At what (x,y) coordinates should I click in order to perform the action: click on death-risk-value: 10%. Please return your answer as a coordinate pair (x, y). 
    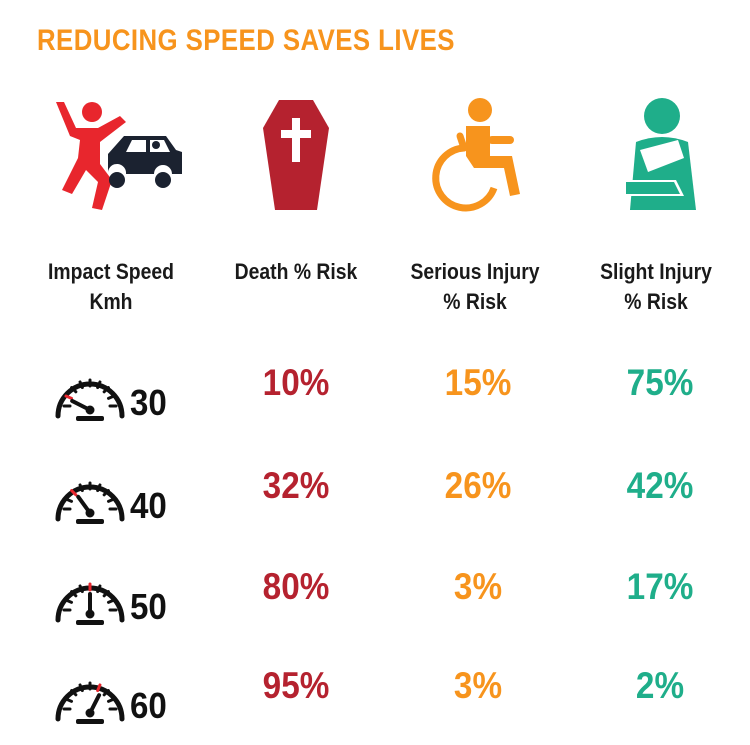
    Looking at the image, I should click on (296, 382).